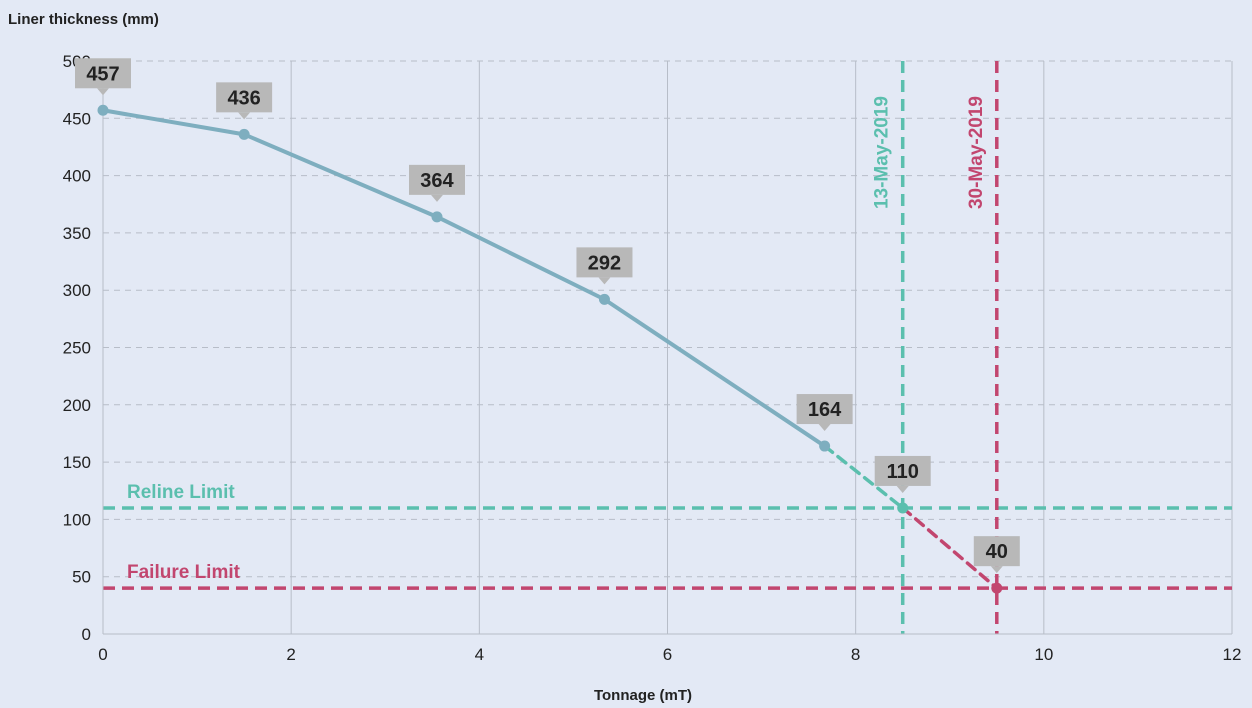 The image size is (1252, 708). Describe the element at coordinates (882, 152) in the screenshot. I see `date-label: 13-May-2019` at that location.